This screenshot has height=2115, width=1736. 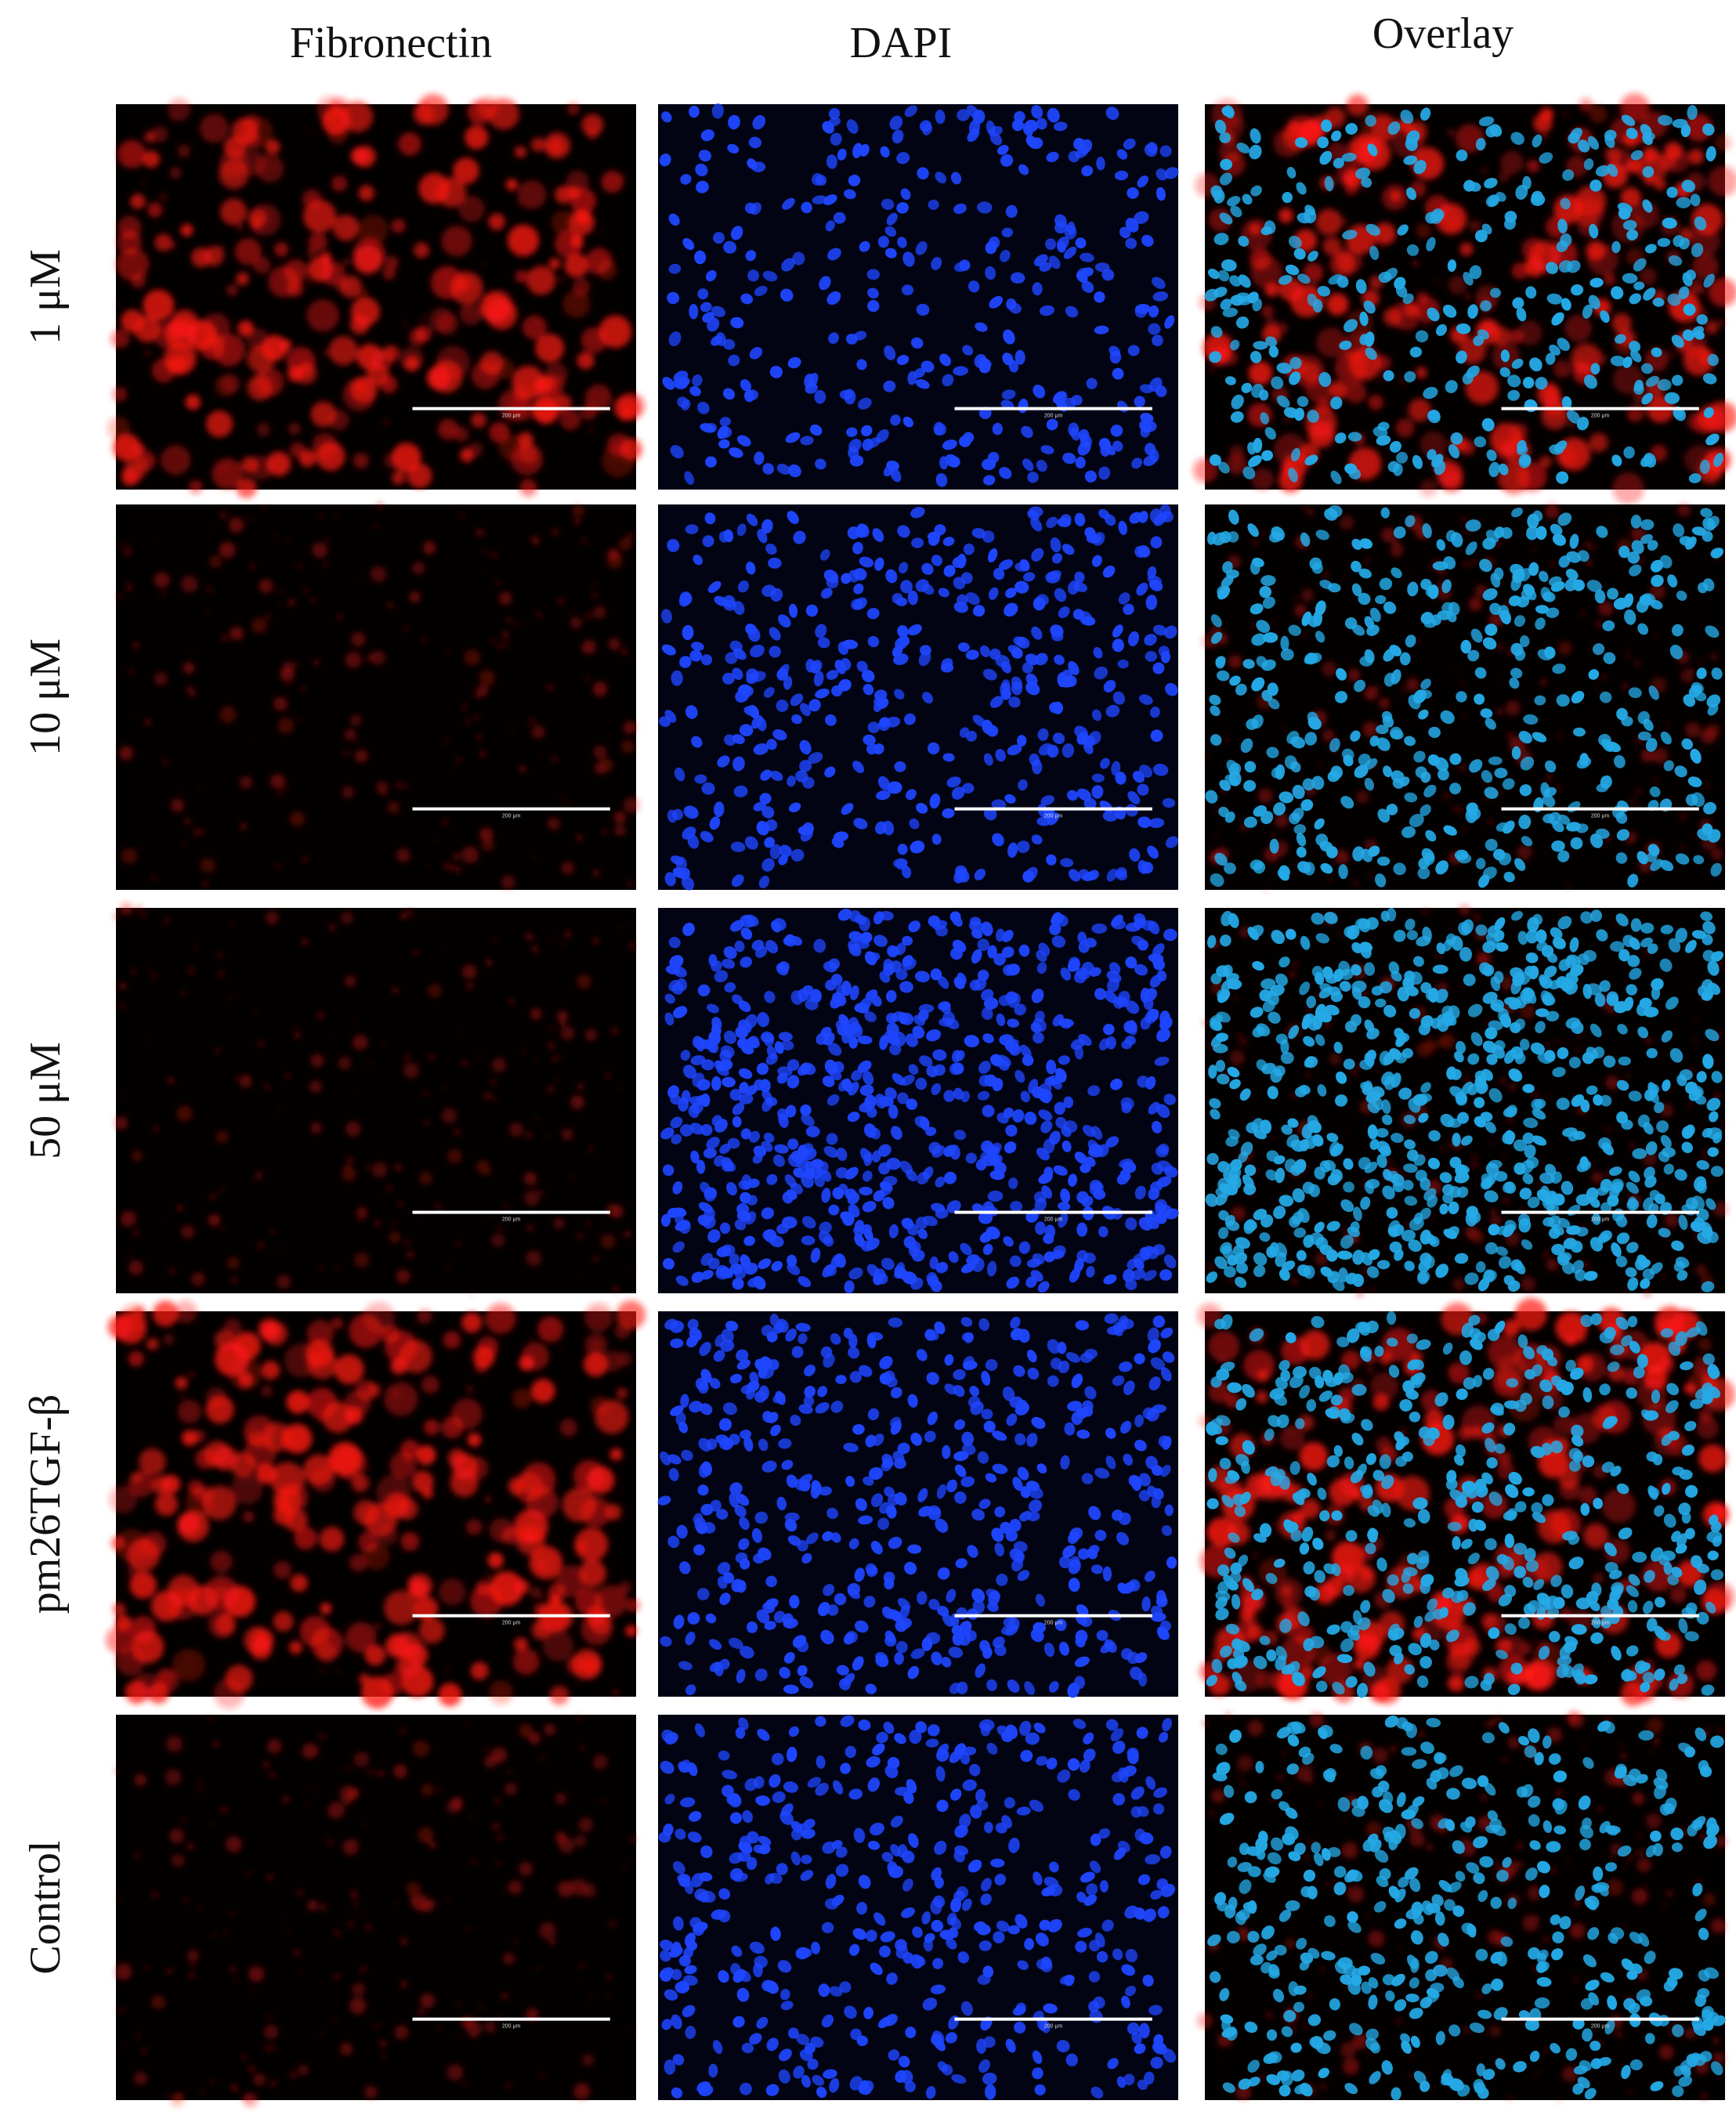 What do you see at coordinates (511, 816) in the screenshot?
I see `scale-bar-label: 200 μm` at bounding box center [511, 816].